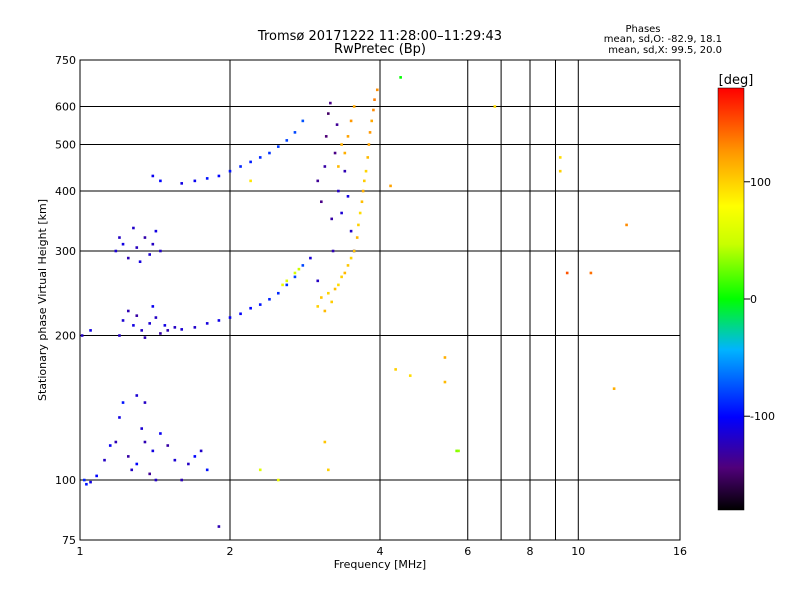 The image size is (800, 600). I want to click on chart-subtitle: RwPretec (Bp), so click(380, 49).